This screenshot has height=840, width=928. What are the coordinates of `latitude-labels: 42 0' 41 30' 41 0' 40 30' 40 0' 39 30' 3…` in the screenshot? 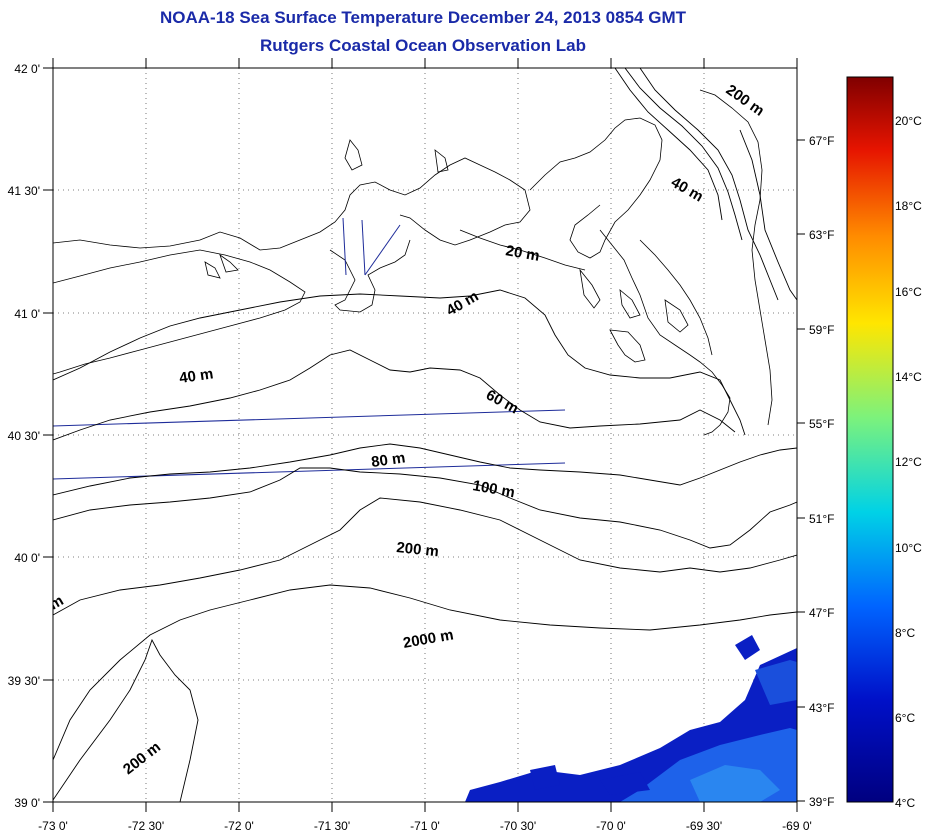 It's located at (24, 436).